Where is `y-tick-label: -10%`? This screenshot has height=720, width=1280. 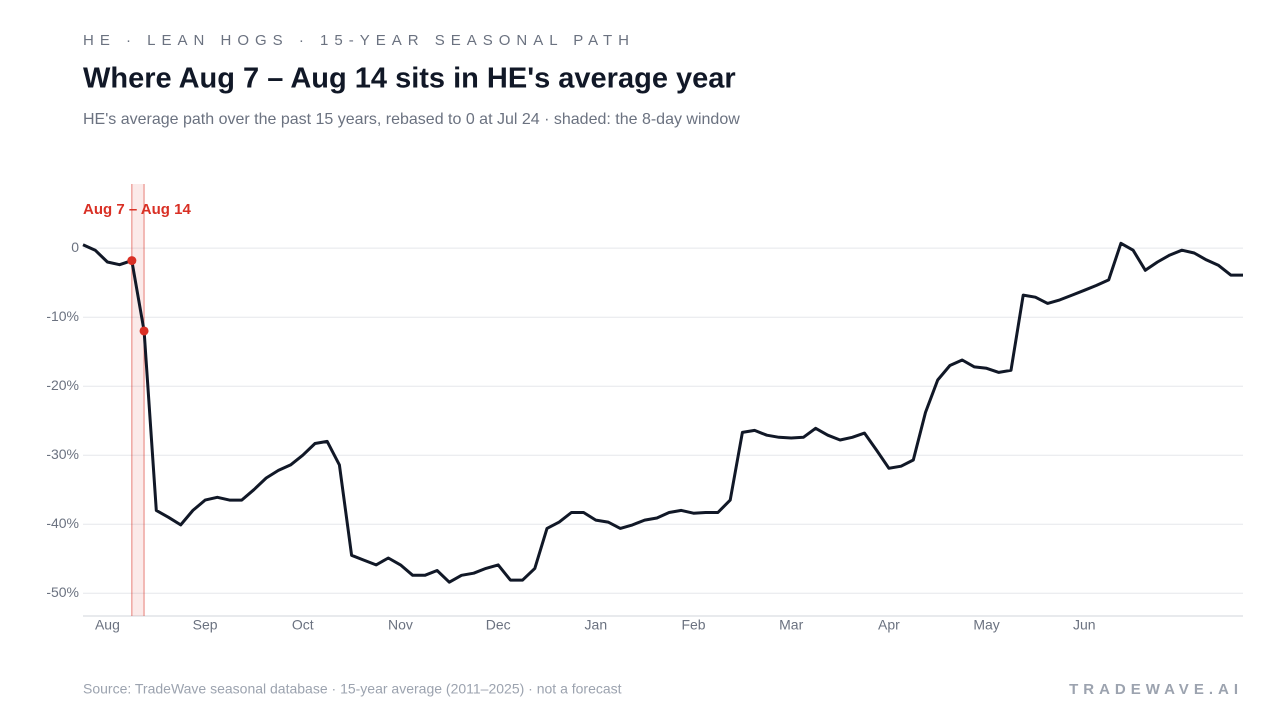
y-tick-label: -10% is located at coordinates (62, 316).